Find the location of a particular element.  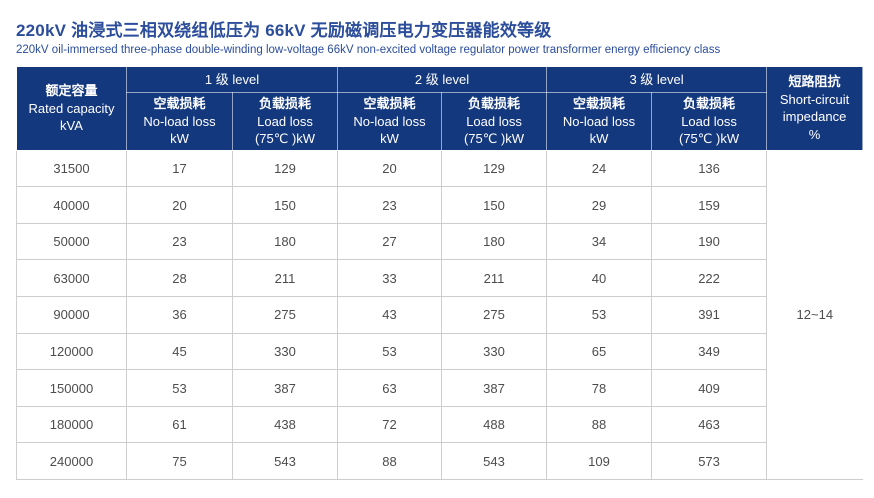

loss-value-cell: 27 is located at coordinates (390, 241).